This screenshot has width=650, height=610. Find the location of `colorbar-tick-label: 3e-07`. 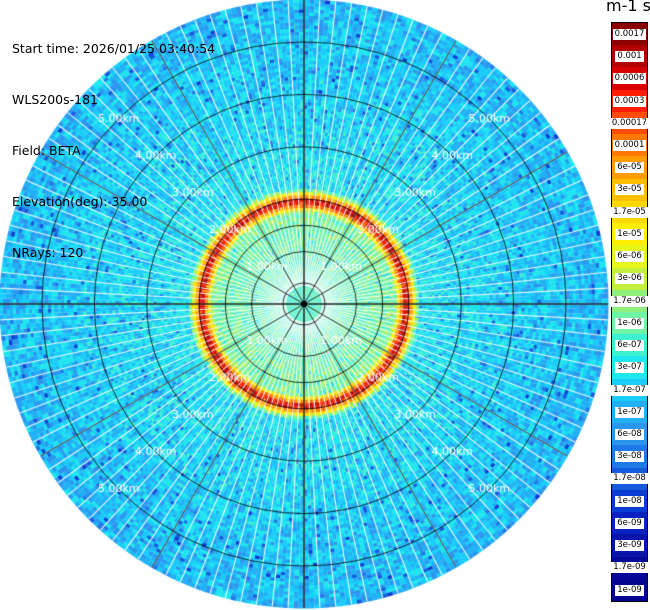

colorbar-tick-label: 3e-07 is located at coordinates (629, 368).